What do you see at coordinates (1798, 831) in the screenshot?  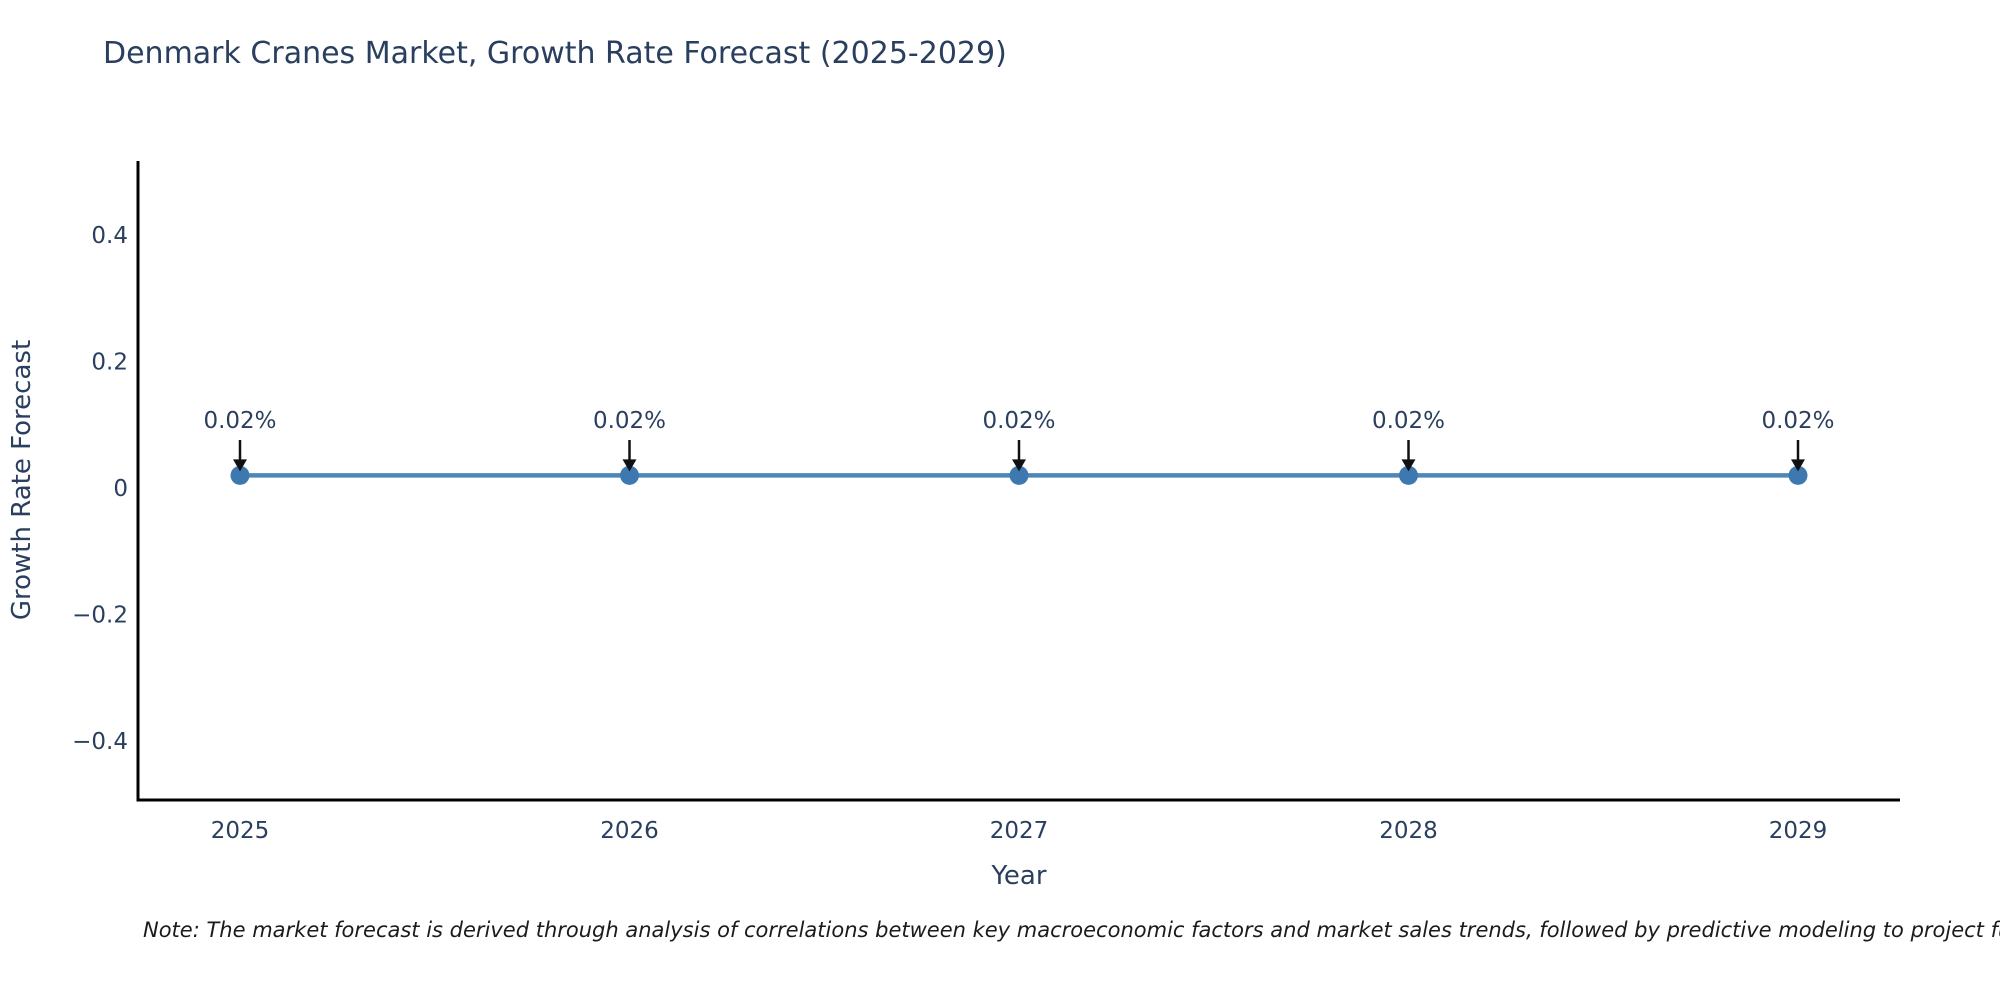 I see `x-tick-label: 2029` at bounding box center [1798, 831].